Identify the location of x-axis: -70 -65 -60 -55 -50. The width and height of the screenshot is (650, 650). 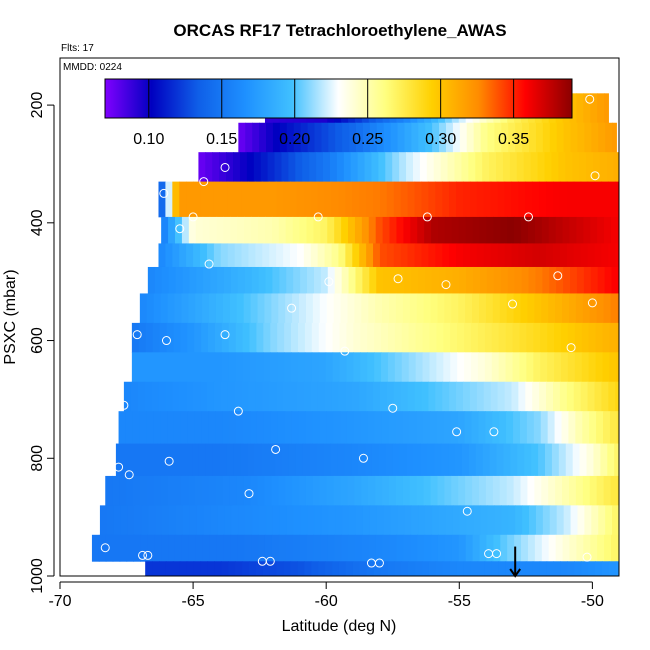
(326, 595).